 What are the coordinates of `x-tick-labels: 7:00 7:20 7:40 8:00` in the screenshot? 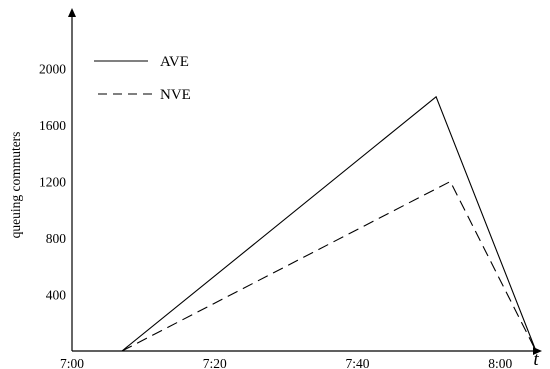 It's located at (286, 362).